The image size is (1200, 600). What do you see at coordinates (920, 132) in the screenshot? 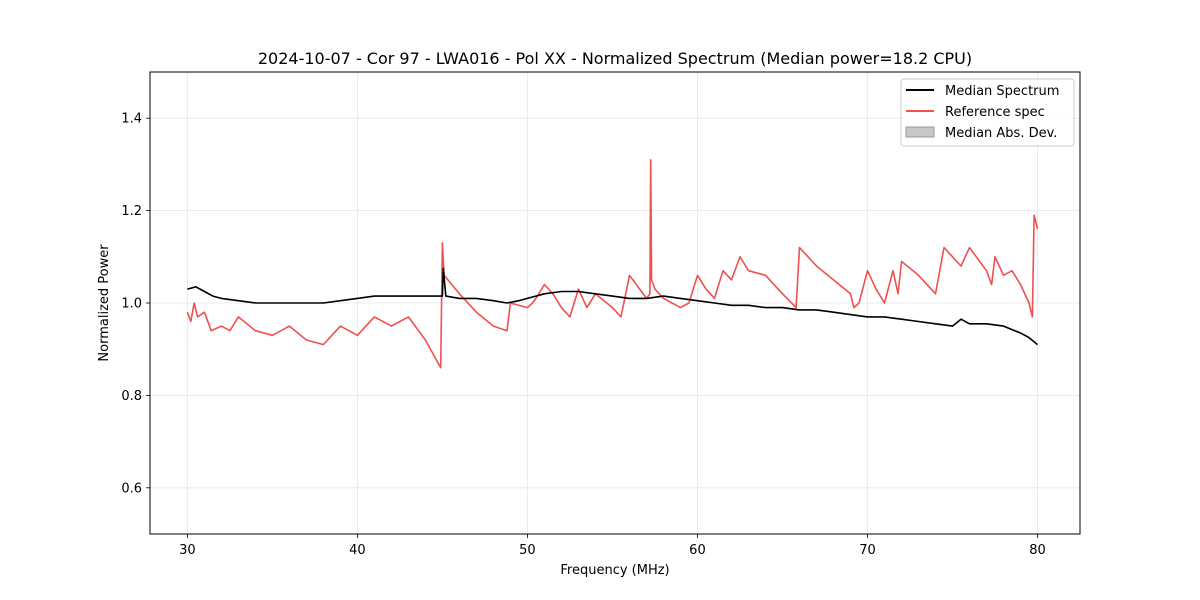
I see `legend-mad-swatch` at bounding box center [920, 132].